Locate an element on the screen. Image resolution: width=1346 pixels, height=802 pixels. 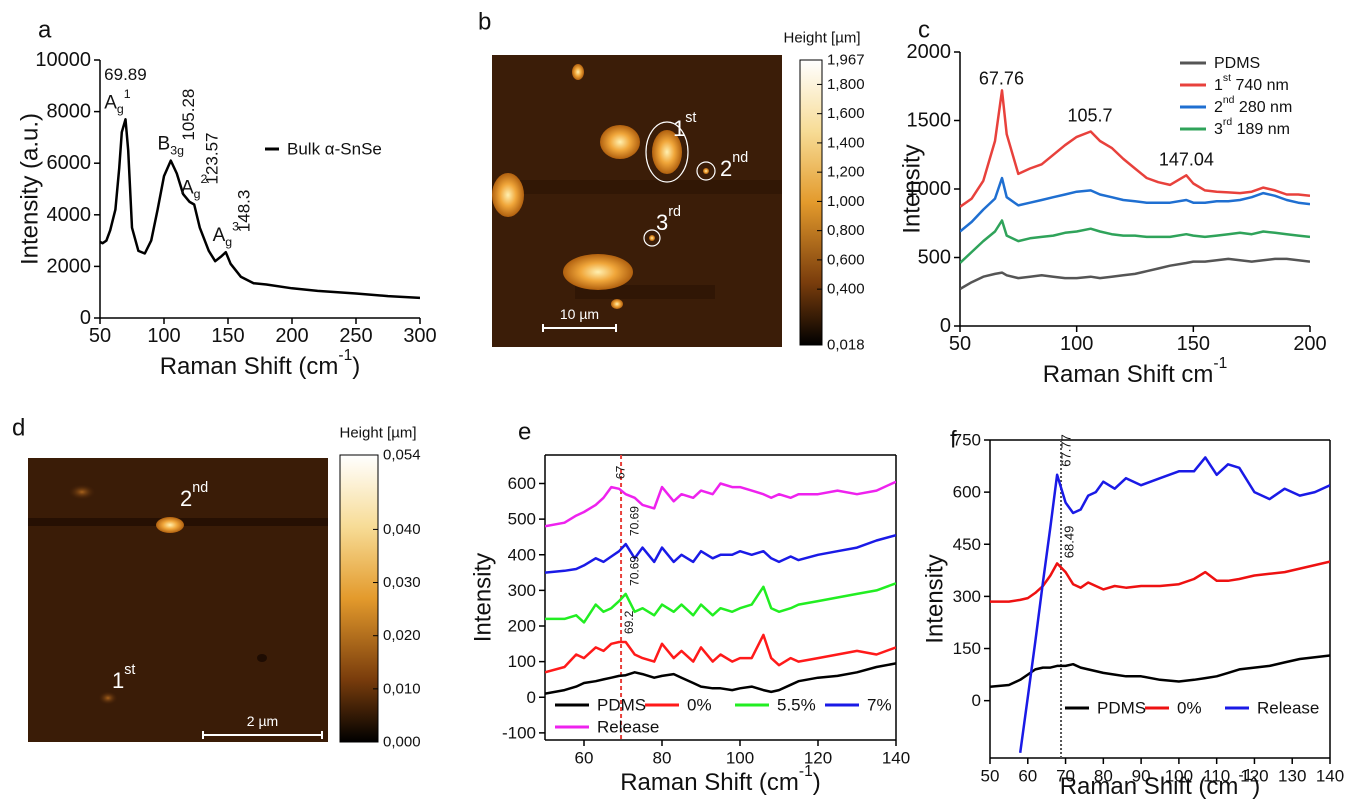
legend-label-tail: 740 nm is located at coordinates (1260, 85).